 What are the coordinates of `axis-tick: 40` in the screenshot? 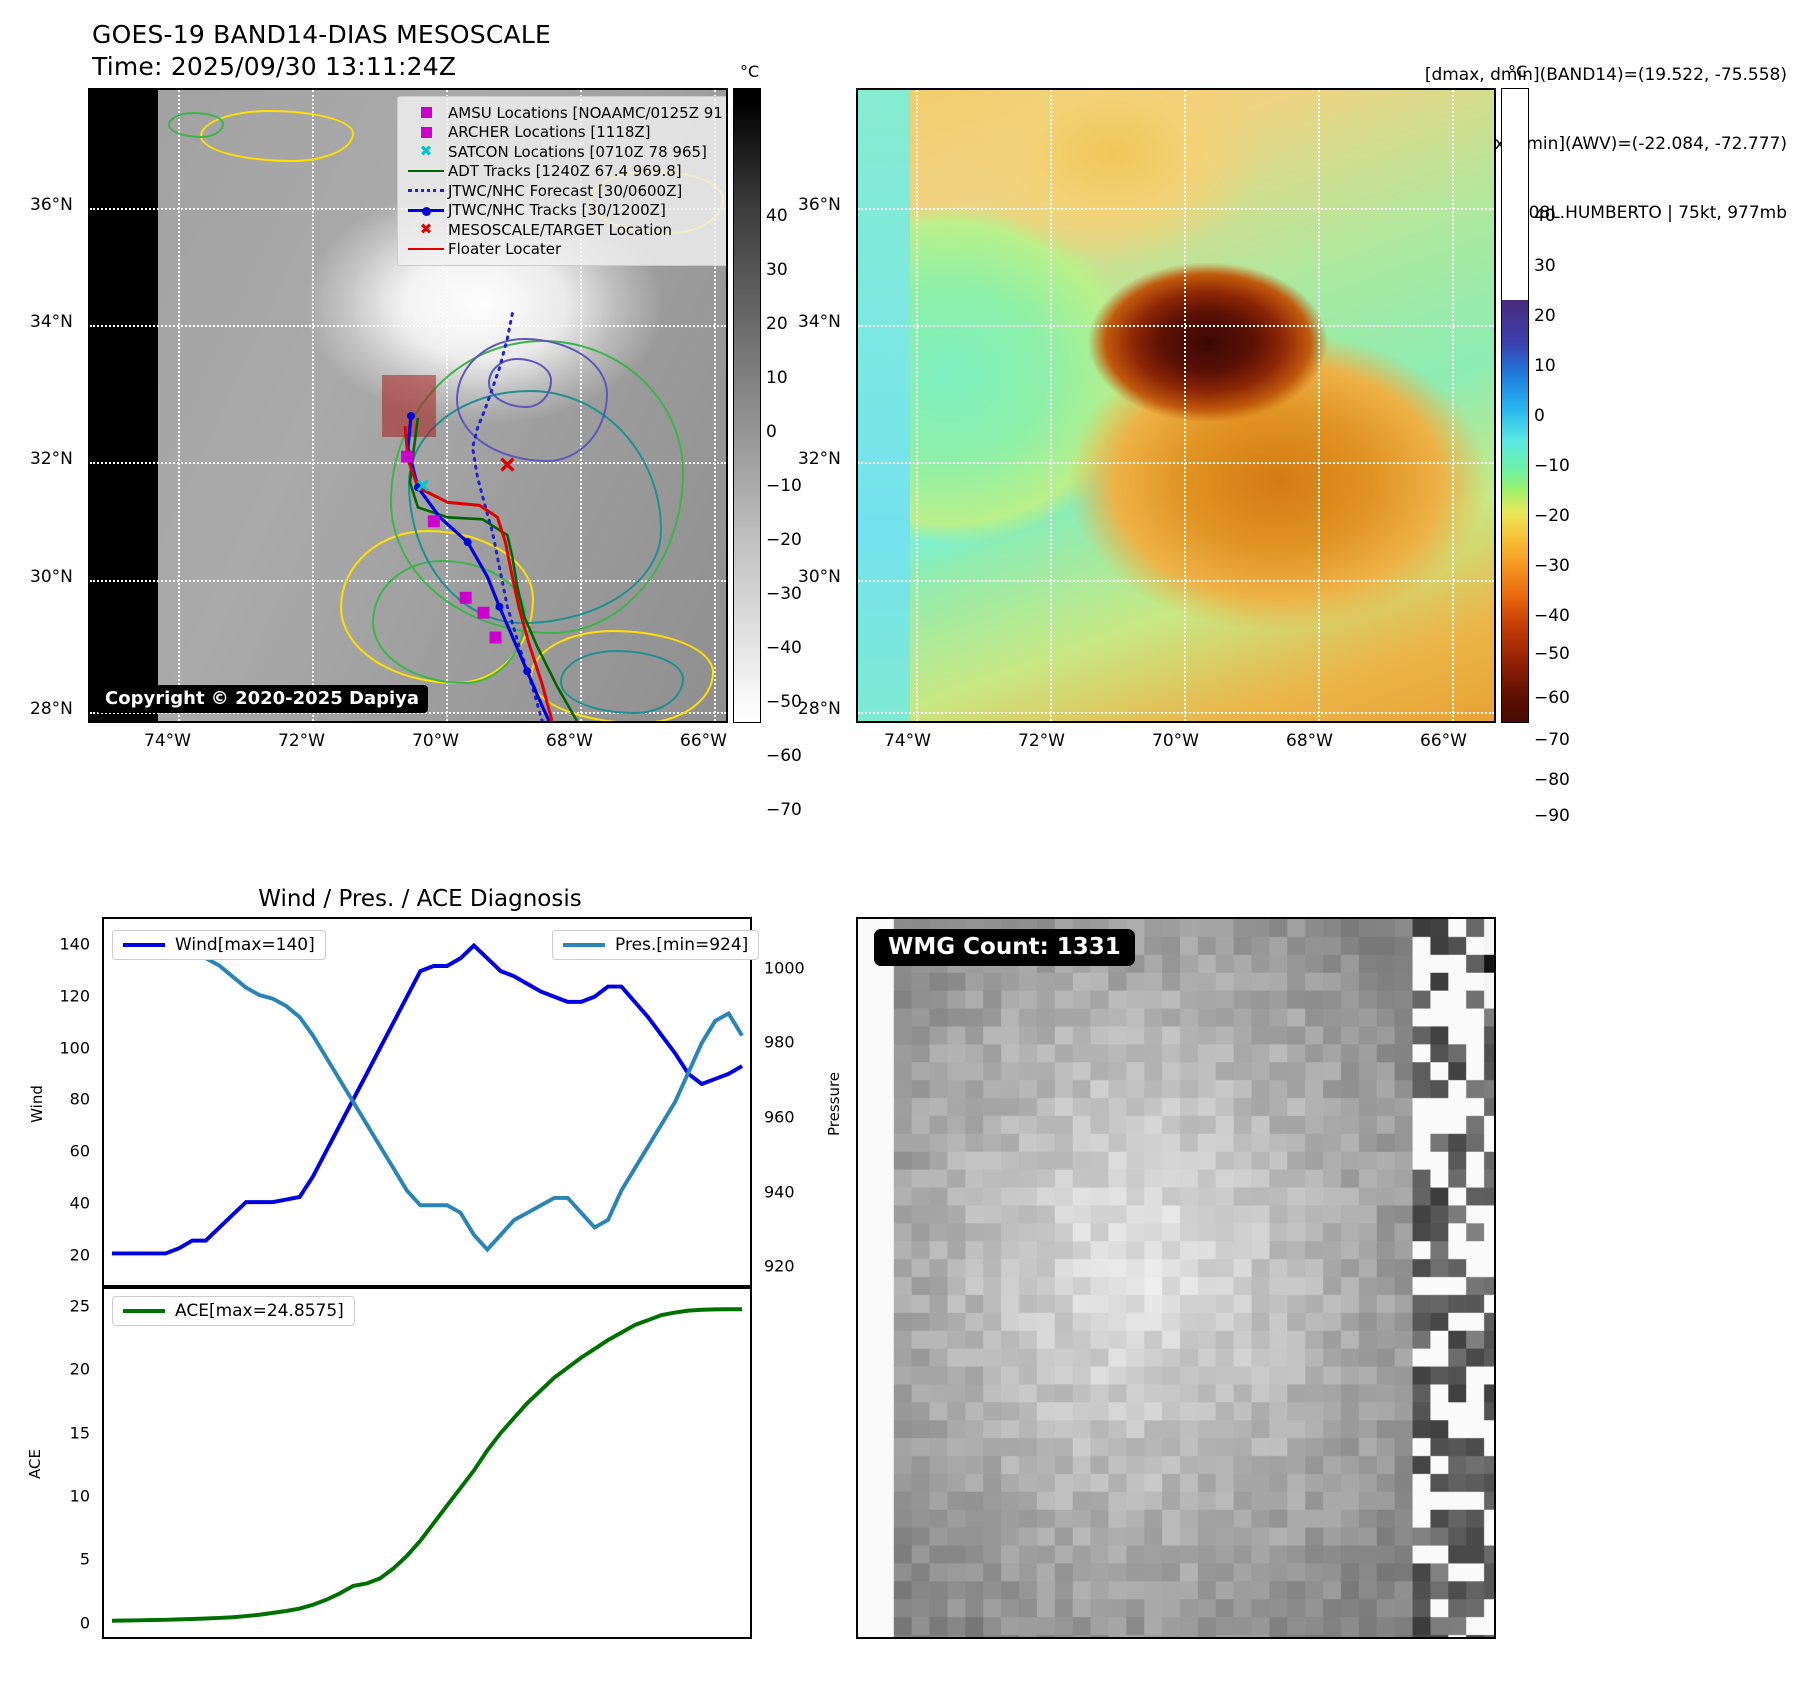 It's located at (79, 1203).